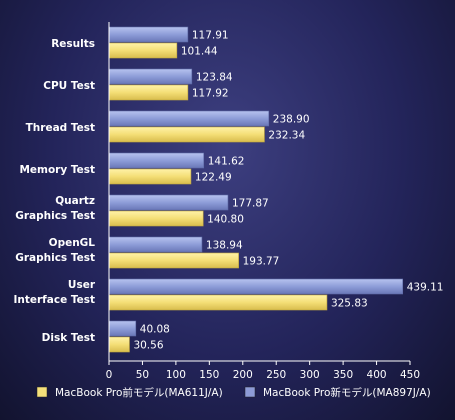  I want to click on category-label-4-line0: Quartz, so click(75, 201).